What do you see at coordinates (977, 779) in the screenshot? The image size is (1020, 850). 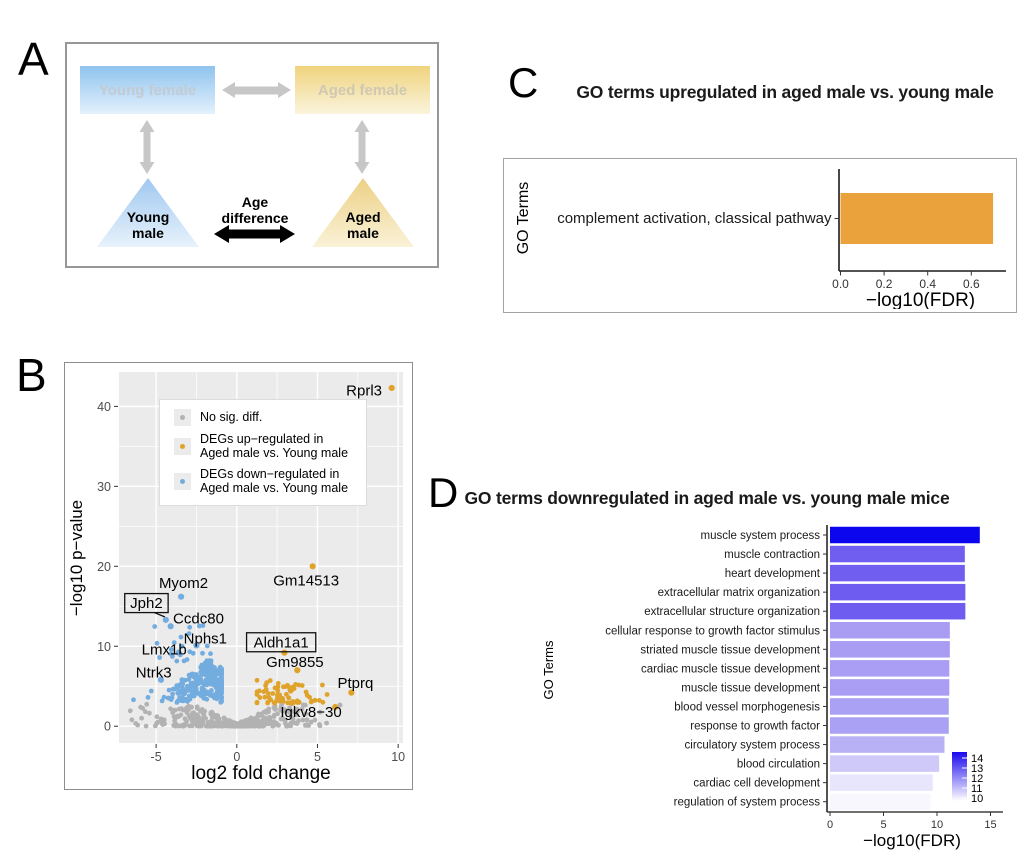 I see `colorbar-tick-label: 12` at bounding box center [977, 779].